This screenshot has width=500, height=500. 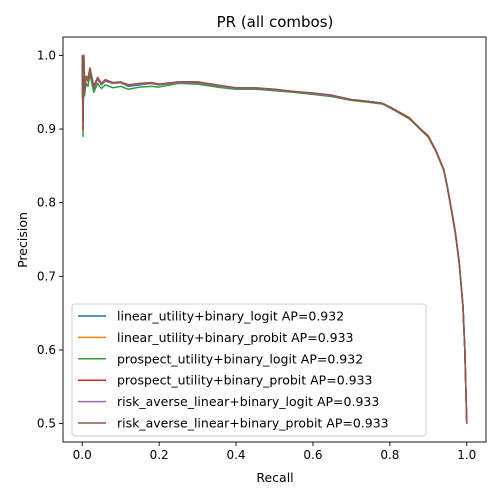 What do you see at coordinates (46, 350) in the screenshot?
I see `y-tick-label: 0.6` at bounding box center [46, 350].